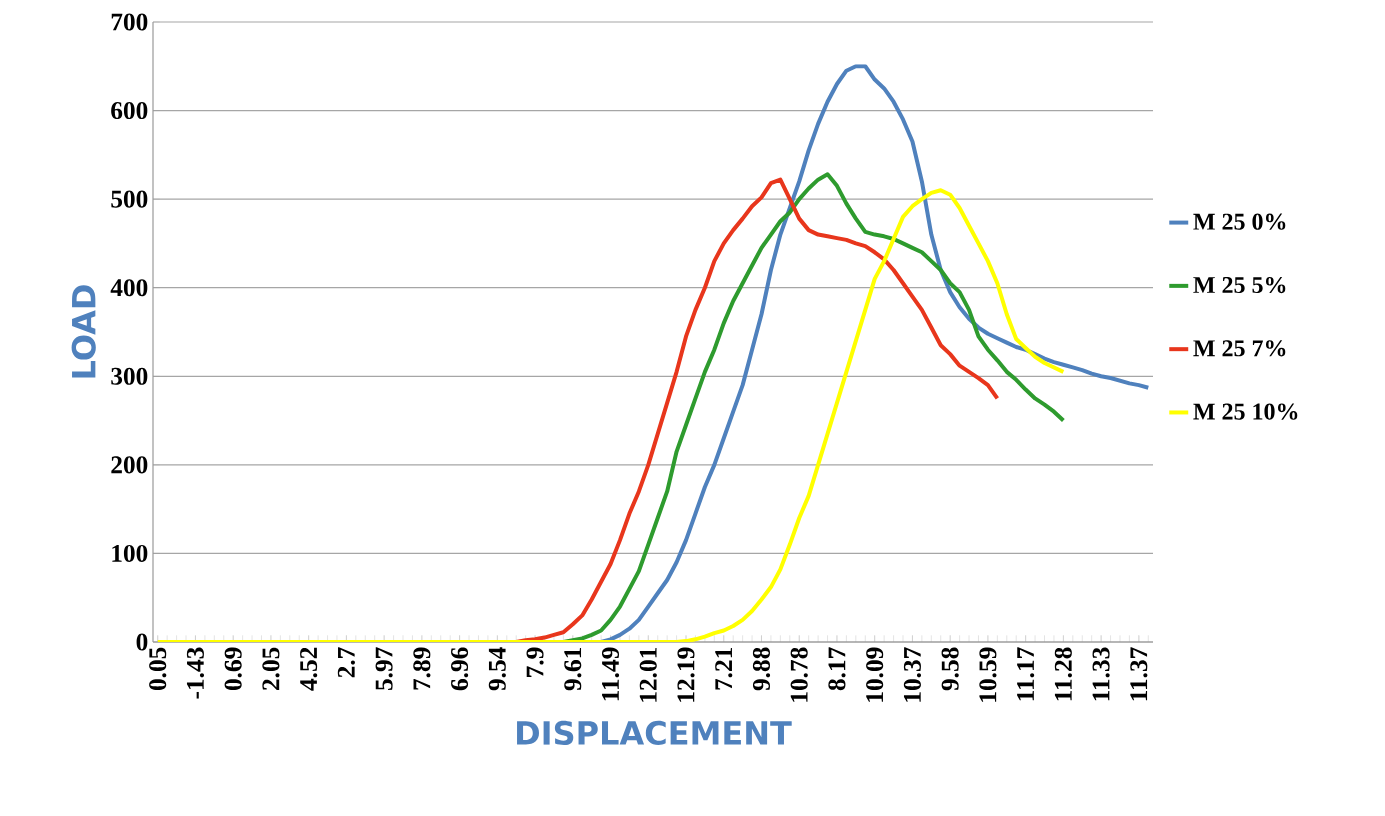  What do you see at coordinates (912, 674) in the screenshot?
I see `x-tick-label: 10.37` at bounding box center [912, 674].